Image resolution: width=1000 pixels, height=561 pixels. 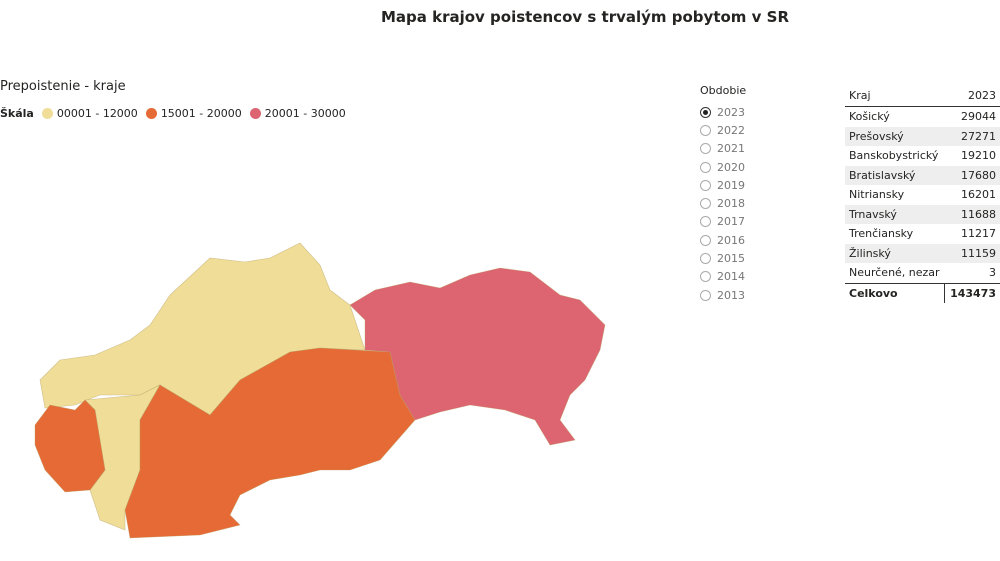 What do you see at coordinates (895, 253) in the screenshot?
I see `table-cell: Žilinský` at bounding box center [895, 253].